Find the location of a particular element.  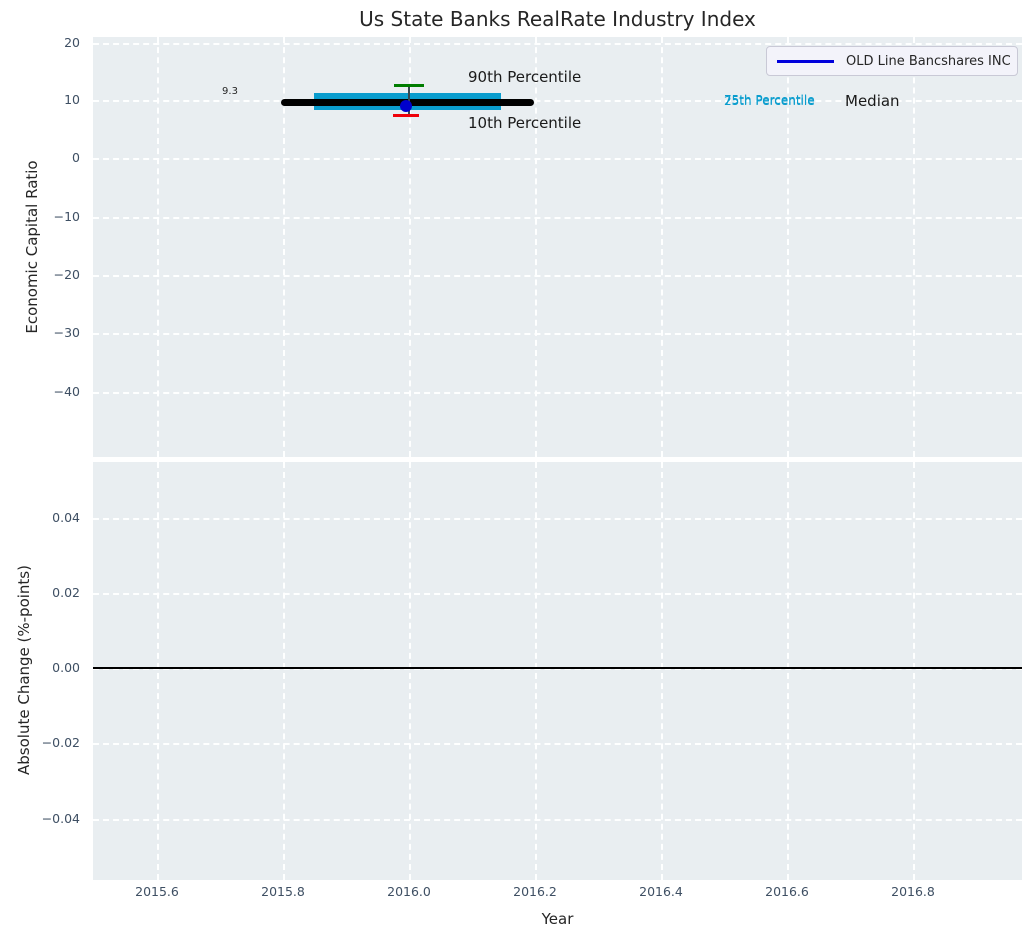

legend: OLD Line Bancshares INC is located at coordinates (892, 61).